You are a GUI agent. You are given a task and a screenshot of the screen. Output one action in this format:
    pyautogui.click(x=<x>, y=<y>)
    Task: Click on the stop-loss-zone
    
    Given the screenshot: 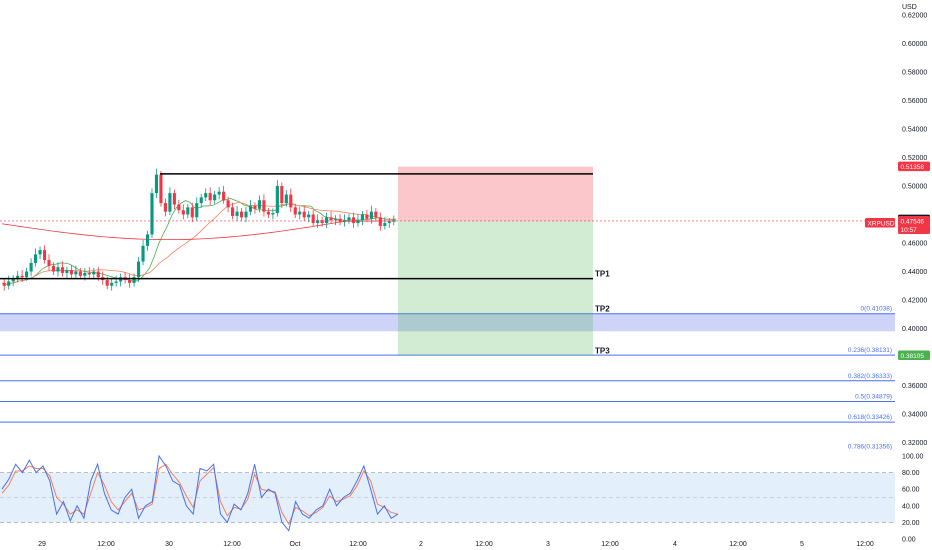 What is the action you would take?
    pyautogui.click(x=495, y=193)
    